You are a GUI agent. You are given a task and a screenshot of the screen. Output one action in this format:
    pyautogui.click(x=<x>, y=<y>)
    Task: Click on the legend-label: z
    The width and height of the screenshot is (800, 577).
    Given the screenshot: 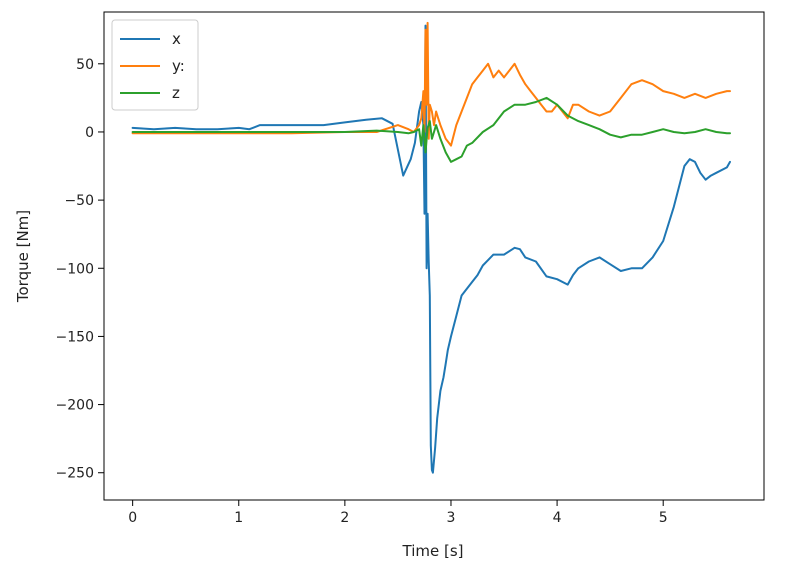 What is the action you would take?
    pyautogui.click(x=176, y=93)
    